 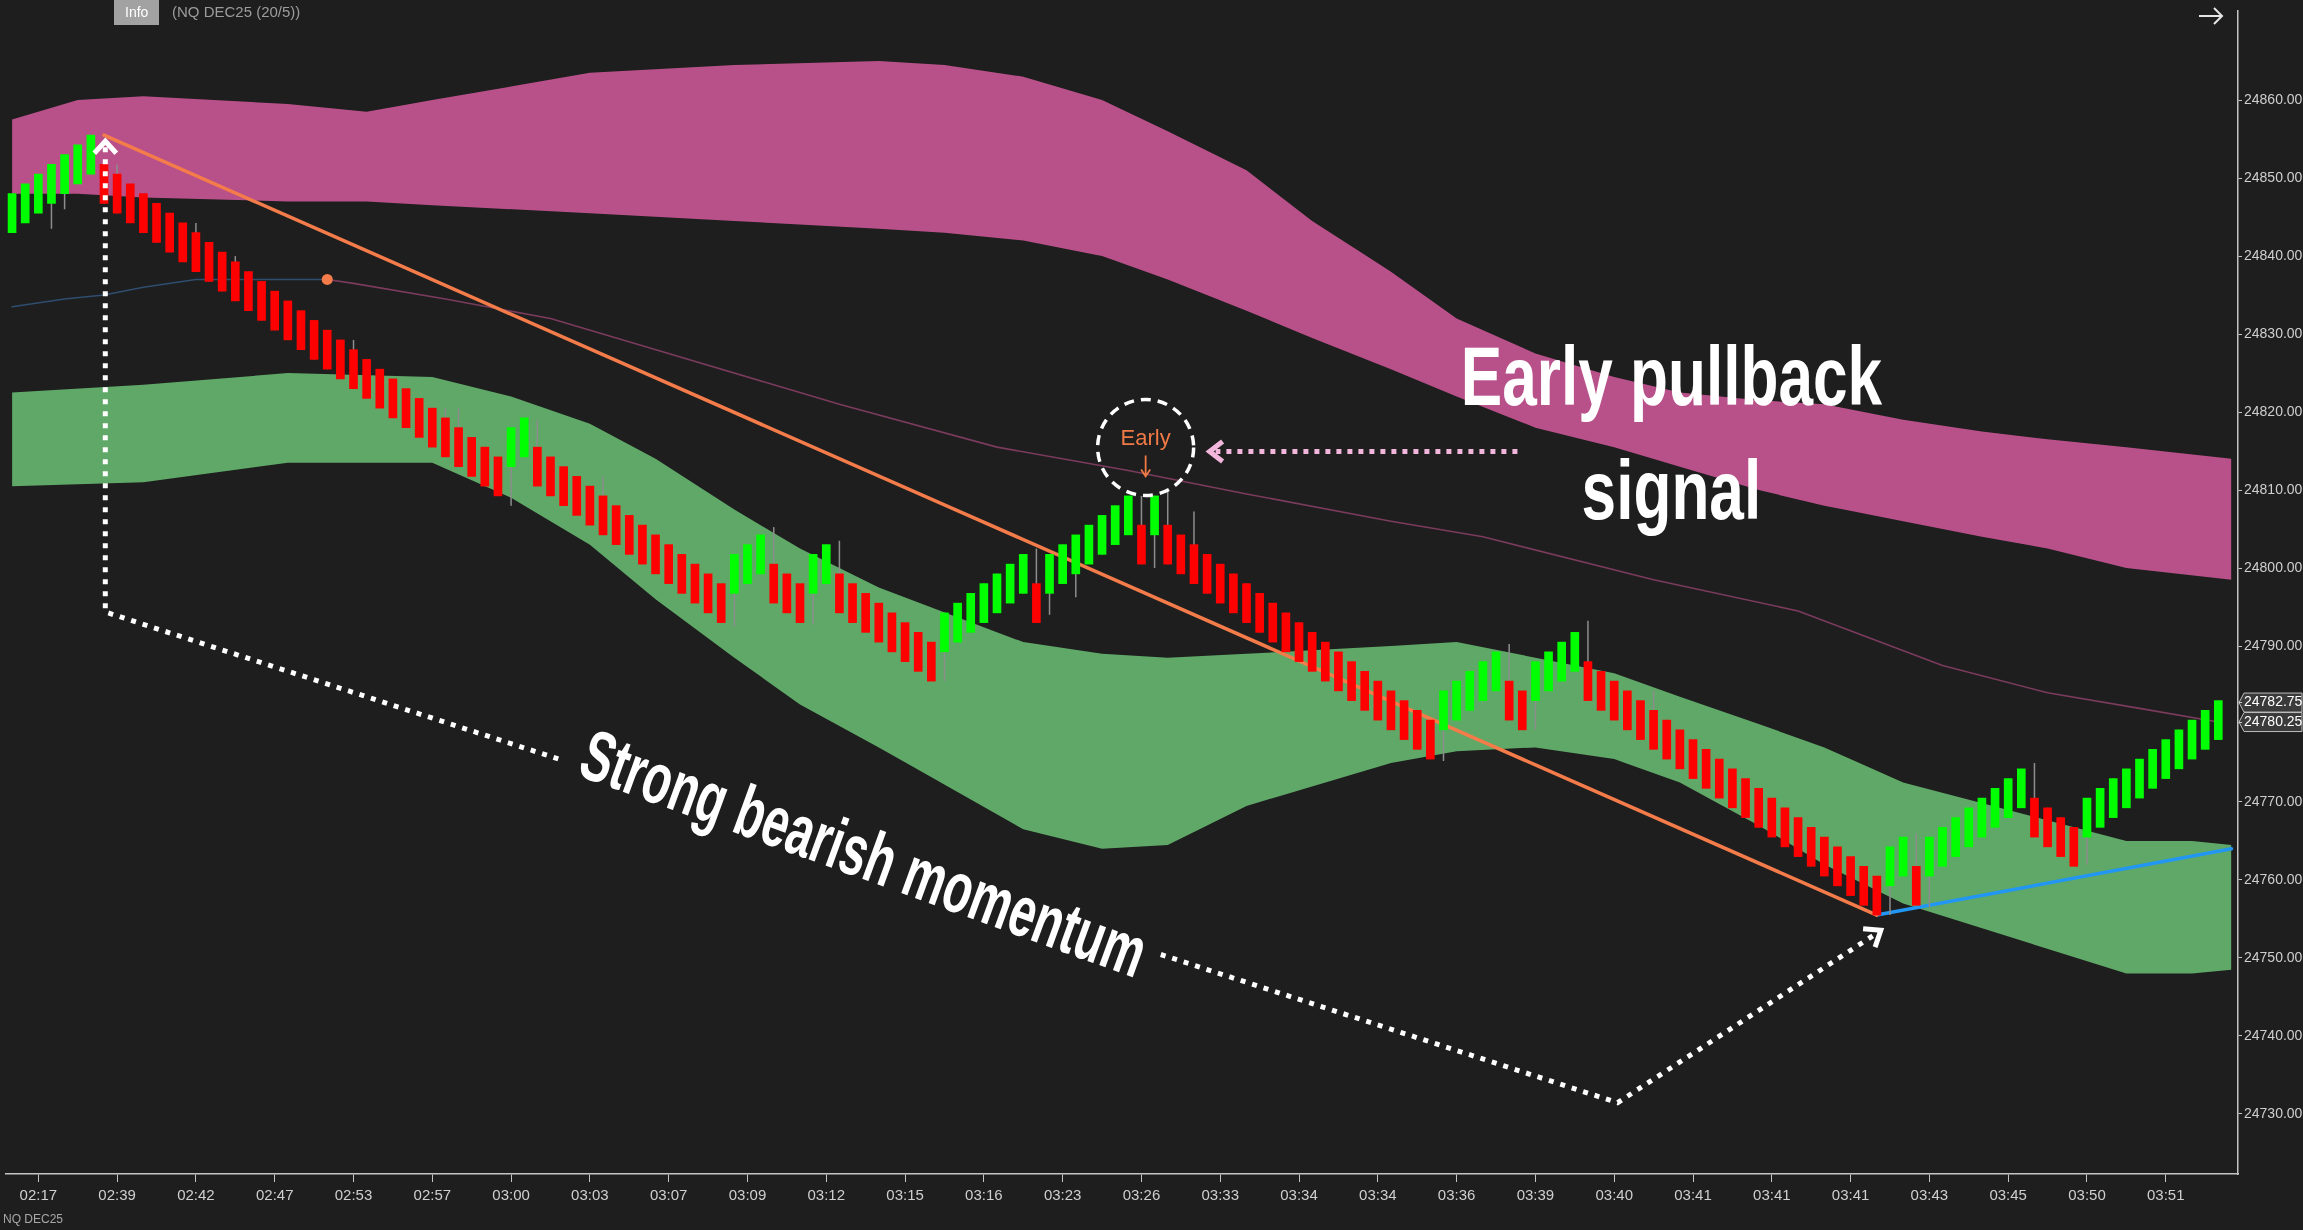 I want to click on x-tick-label: 02:39, so click(x=117, y=1195).